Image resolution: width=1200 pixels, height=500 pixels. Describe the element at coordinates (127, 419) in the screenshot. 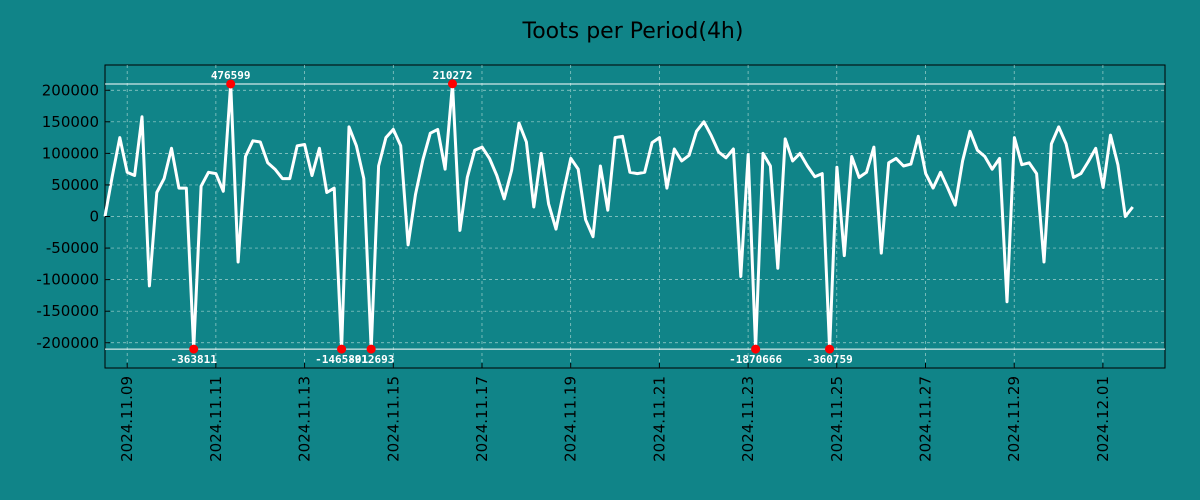

I see `x-tick-label: 2024.11.09` at that location.